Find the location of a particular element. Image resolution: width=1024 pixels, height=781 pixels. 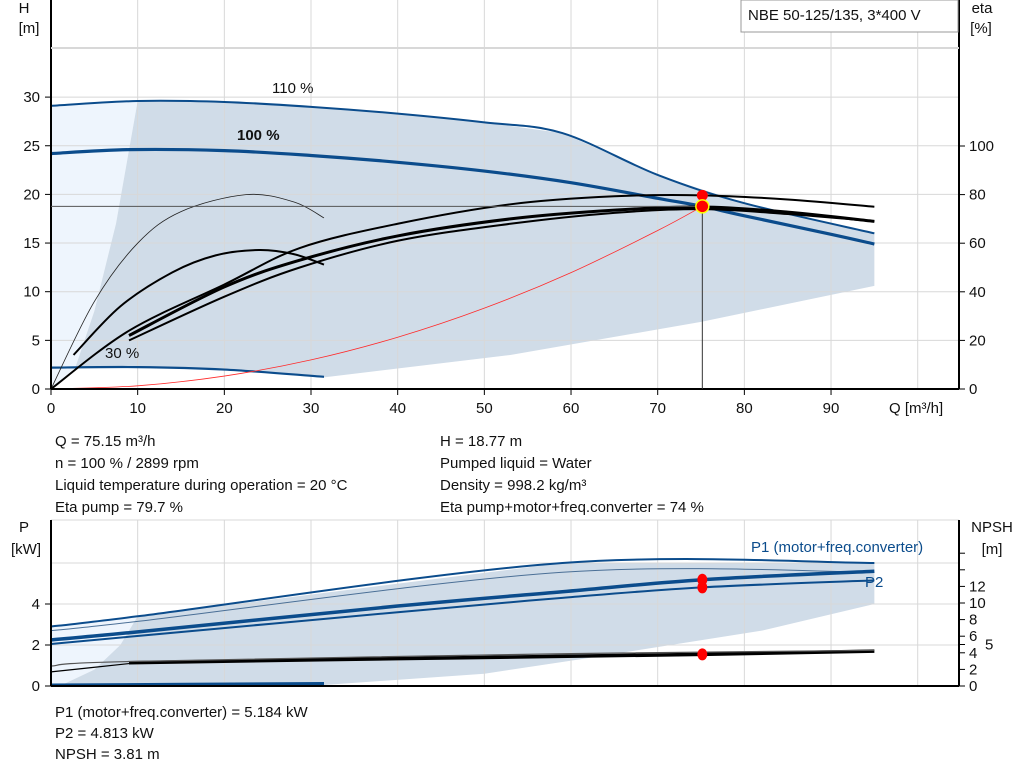

label-p1: P1 (motor+freq.converter) is located at coordinates (837, 547).